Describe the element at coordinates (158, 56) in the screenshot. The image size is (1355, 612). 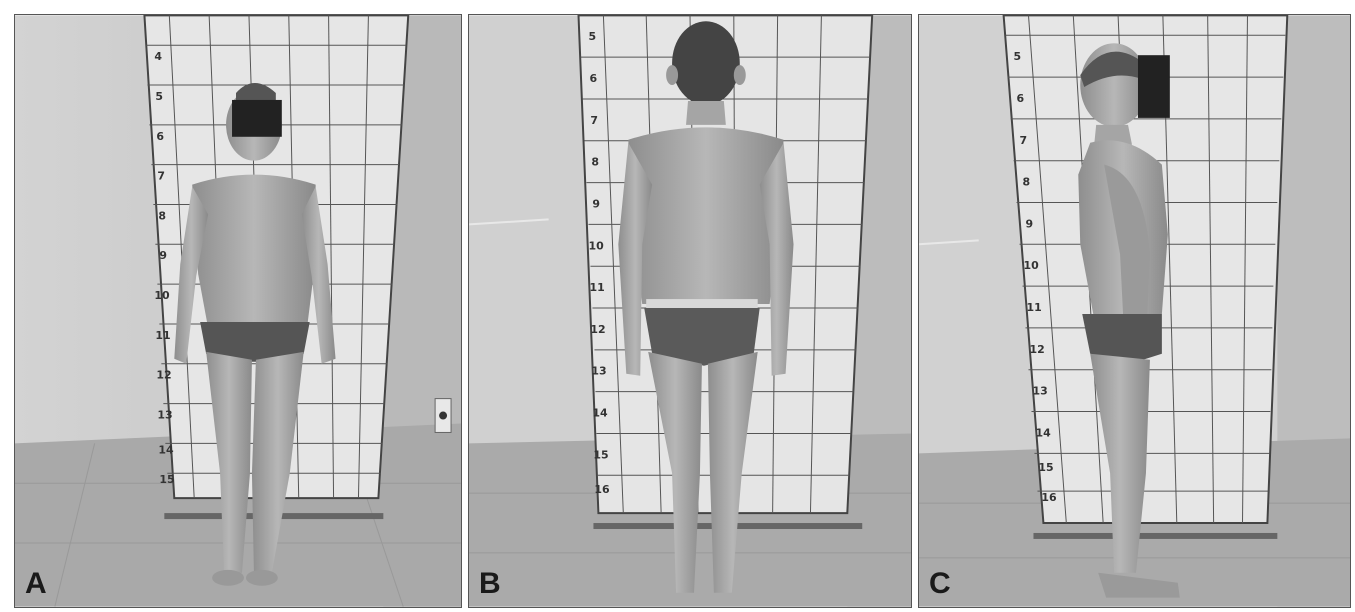
I see `scale-number: 4` at that location.